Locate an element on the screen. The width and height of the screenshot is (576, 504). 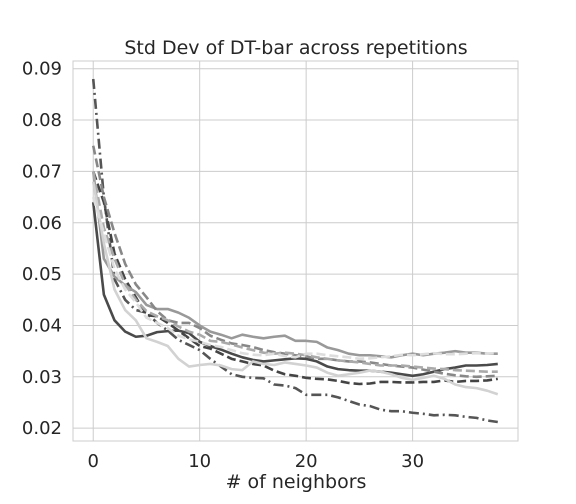
y-tick-labels: 0.02 0.03 0.04 0.05 0.06 0.07 0.08 0.09 is located at coordinates (42, 249).